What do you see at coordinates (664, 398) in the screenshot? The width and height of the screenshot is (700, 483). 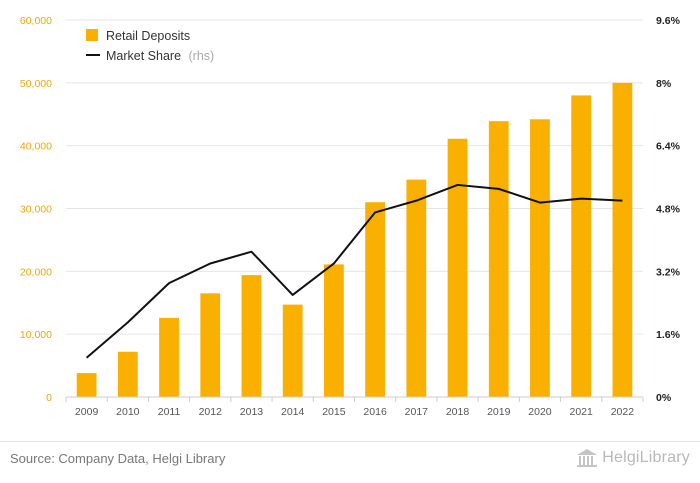 I see `right-tick-label: 0%` at bounding box center [664, 398].